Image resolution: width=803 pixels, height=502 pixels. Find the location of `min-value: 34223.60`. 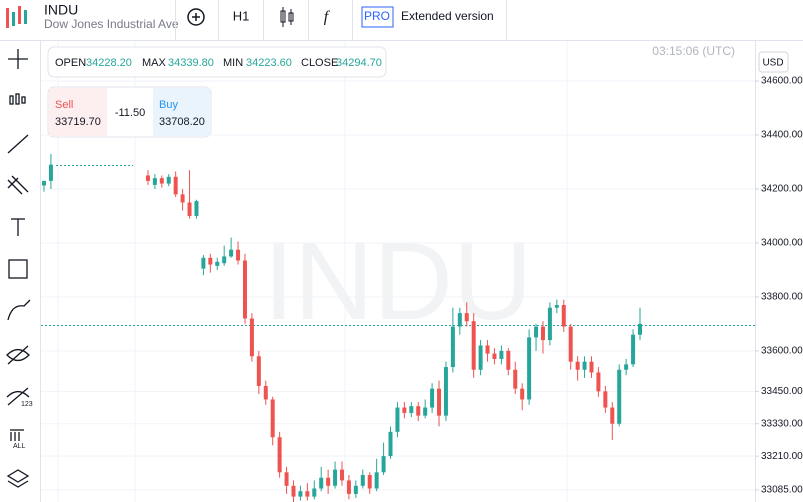

min-value: 34223.60 is located at coordinates (269, 63).